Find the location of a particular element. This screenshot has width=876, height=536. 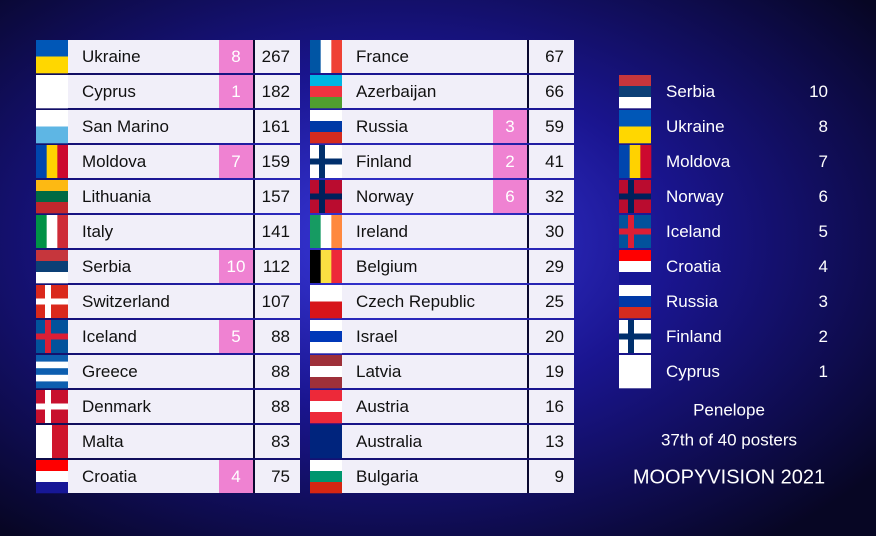

vote-points: 5 is located at coordinates (823, 231).